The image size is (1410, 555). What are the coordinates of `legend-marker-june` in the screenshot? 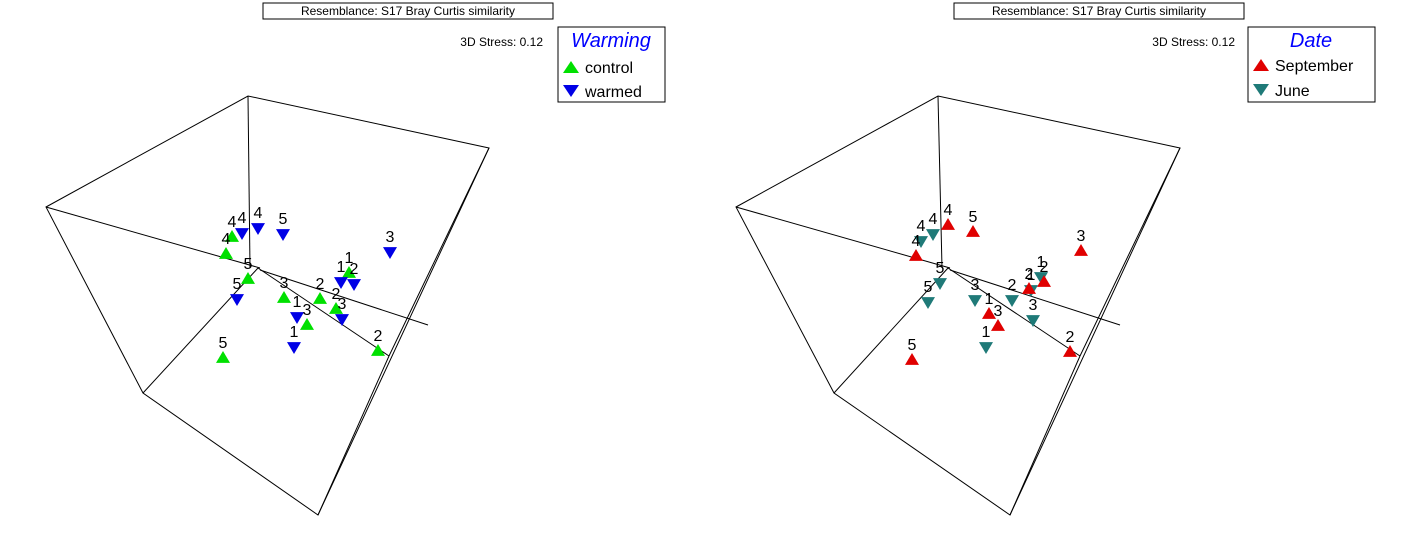 It's located at (1261, 90).